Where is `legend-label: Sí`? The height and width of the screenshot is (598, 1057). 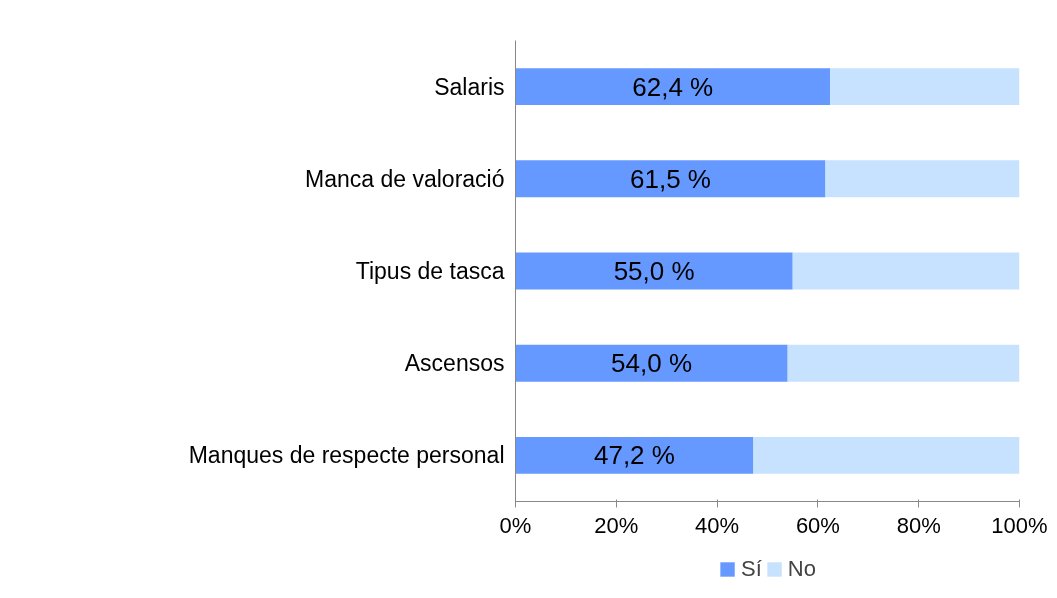 legend-label: Sí is located at coordinates (751, 569).